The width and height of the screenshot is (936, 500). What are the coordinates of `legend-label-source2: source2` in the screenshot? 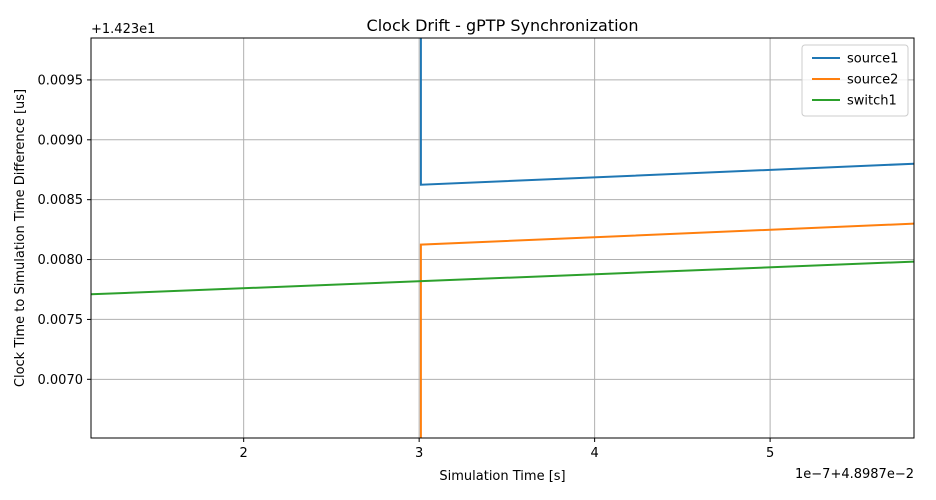 It's located at (872, 80).